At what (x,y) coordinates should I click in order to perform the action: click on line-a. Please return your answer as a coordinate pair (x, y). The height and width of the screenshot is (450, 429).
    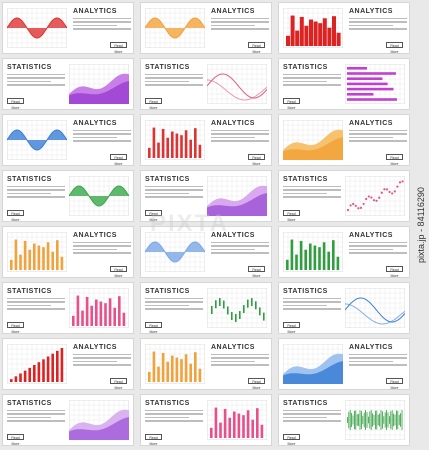
    Looking at the image, I should click on (237, 86).